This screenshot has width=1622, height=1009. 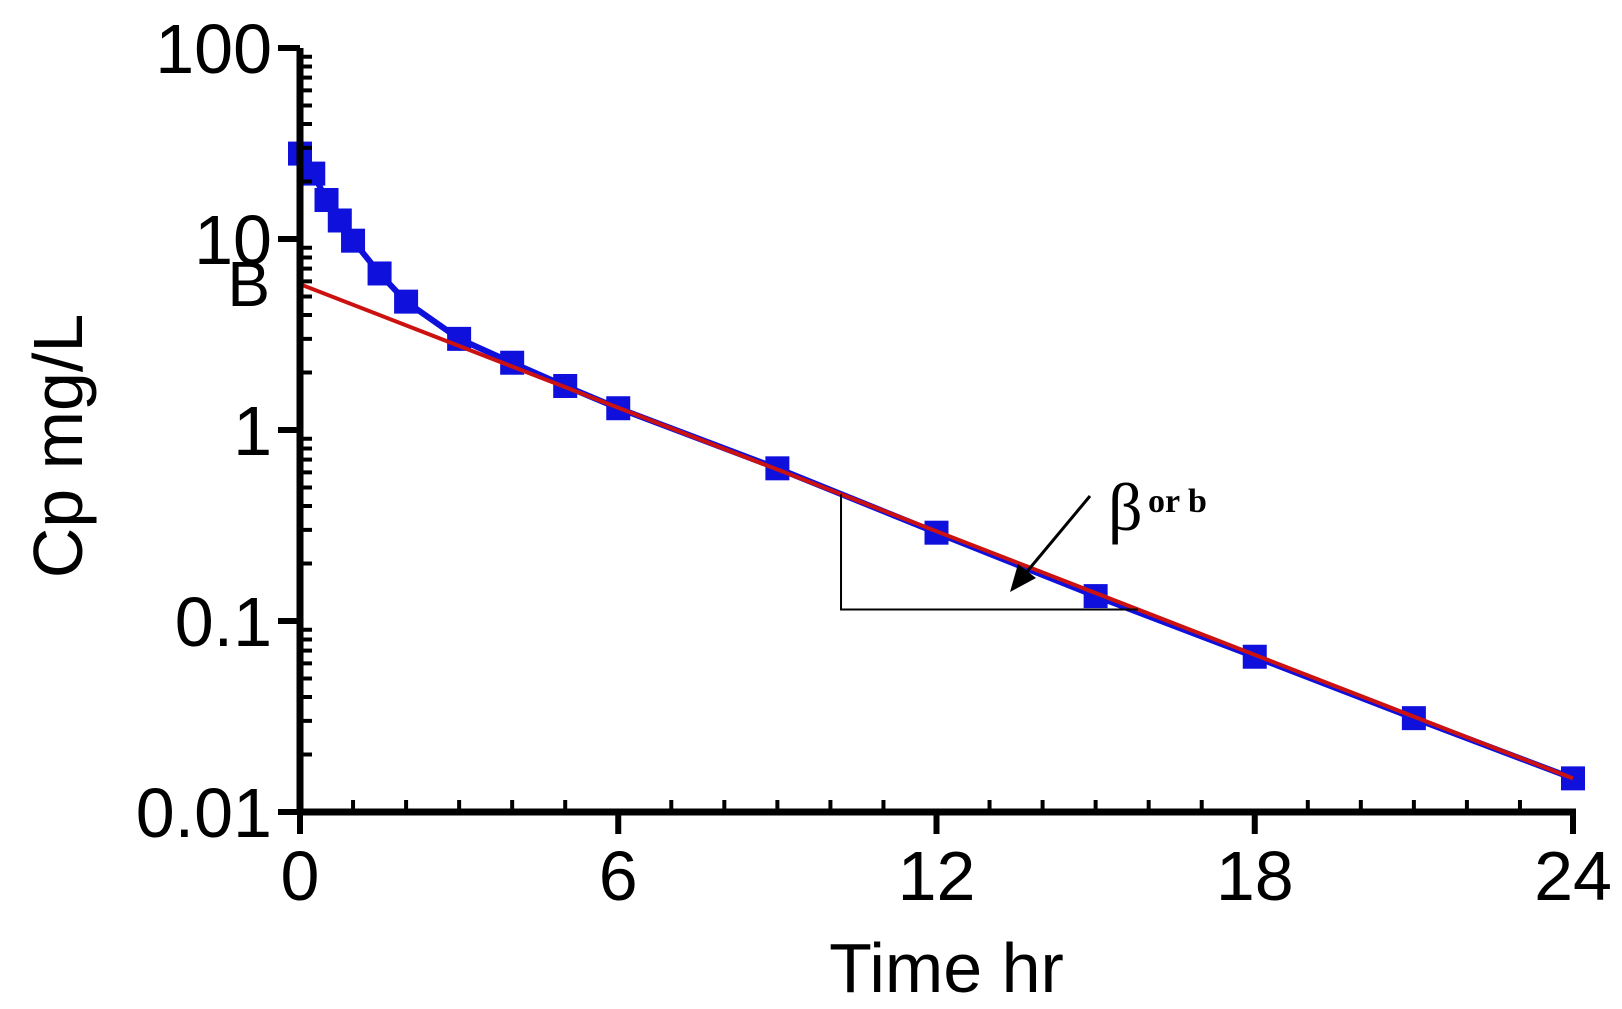 I want to click on y-axis: 0.01 0.1 1 10 100, so click(x=224, y=431).